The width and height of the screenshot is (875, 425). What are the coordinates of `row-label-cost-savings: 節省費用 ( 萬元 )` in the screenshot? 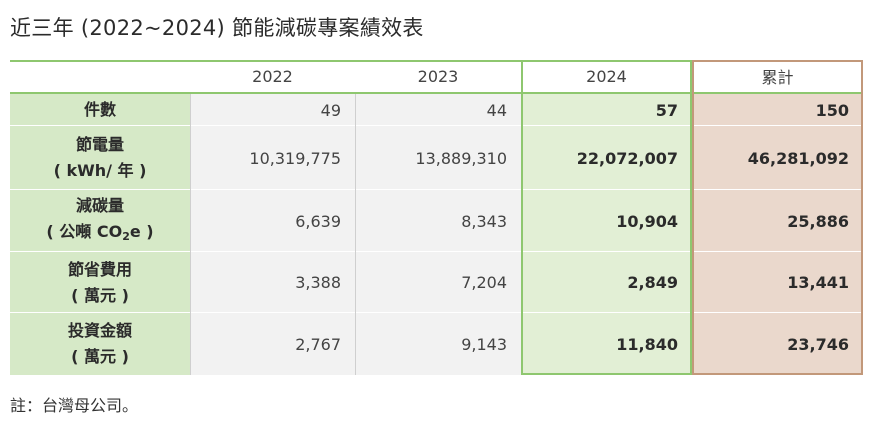 It's located at (100, 282).